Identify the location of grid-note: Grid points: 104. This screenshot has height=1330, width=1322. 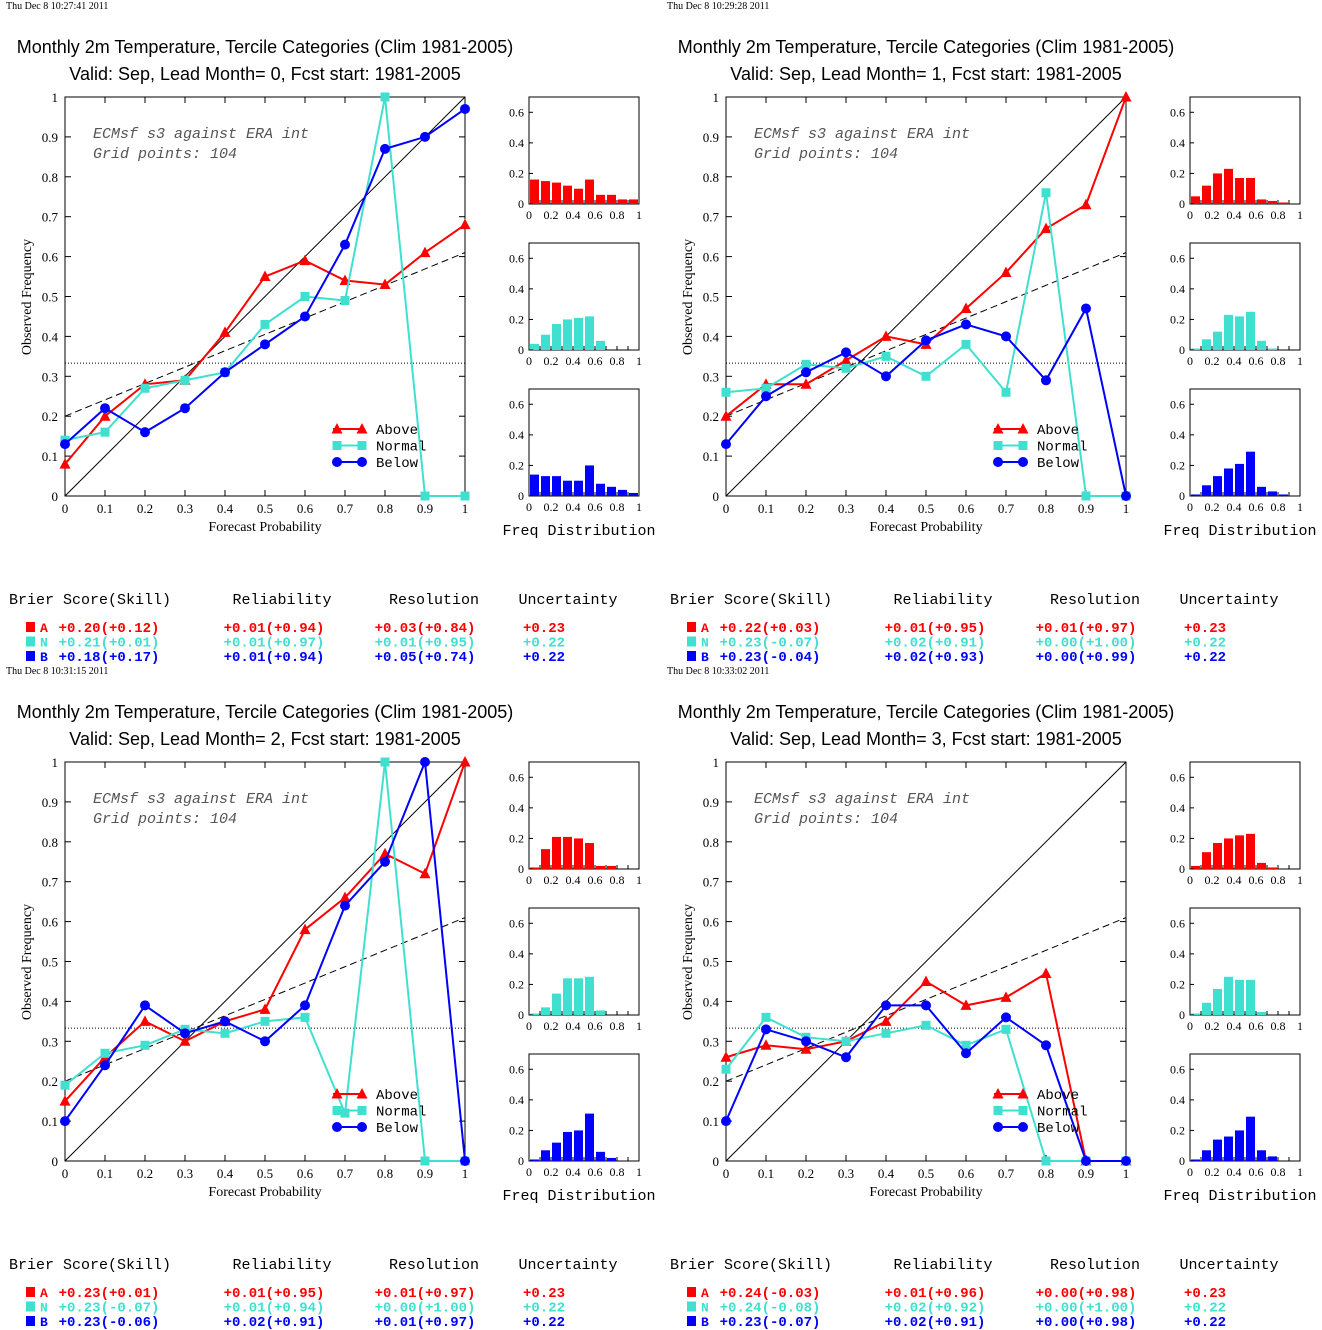
(826, 154).